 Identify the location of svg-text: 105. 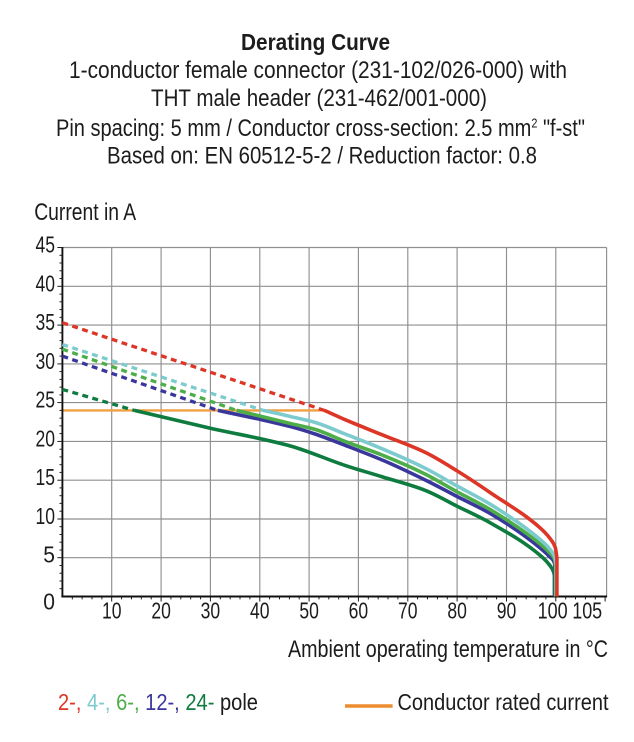
(587, 610).